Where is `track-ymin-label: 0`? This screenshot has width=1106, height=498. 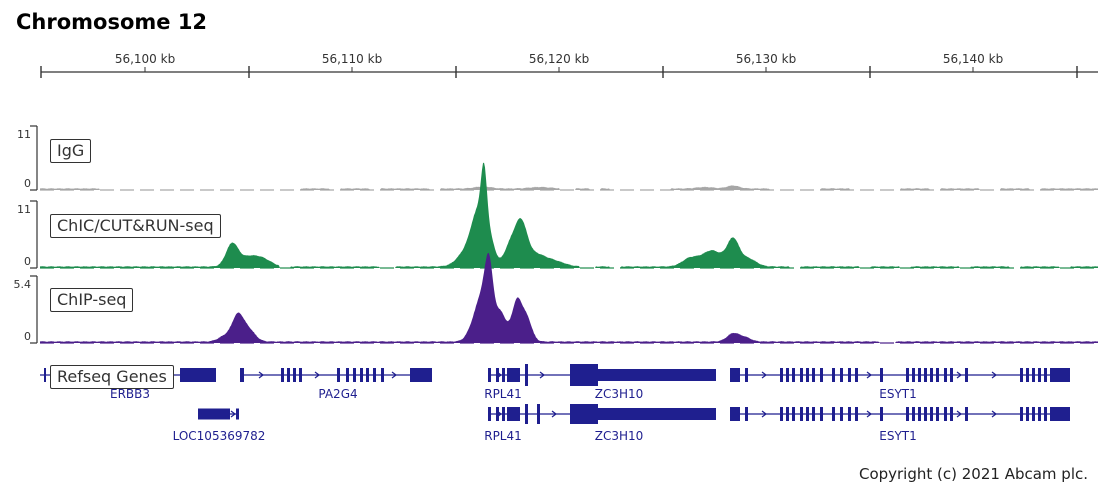
track-ymin-label: 0 is located at coordinates (27, 261).